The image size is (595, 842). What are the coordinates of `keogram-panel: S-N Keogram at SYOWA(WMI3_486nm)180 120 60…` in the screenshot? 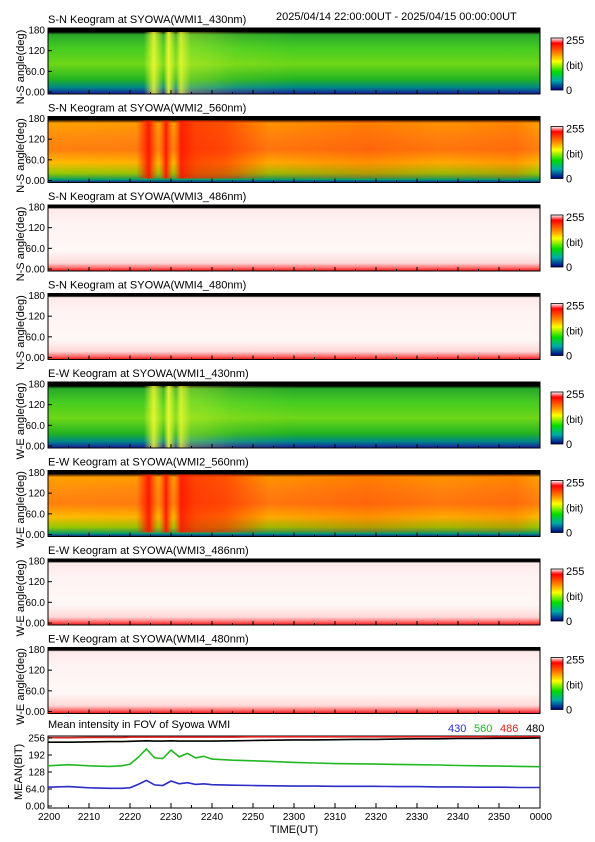 It's located at (299, 236).